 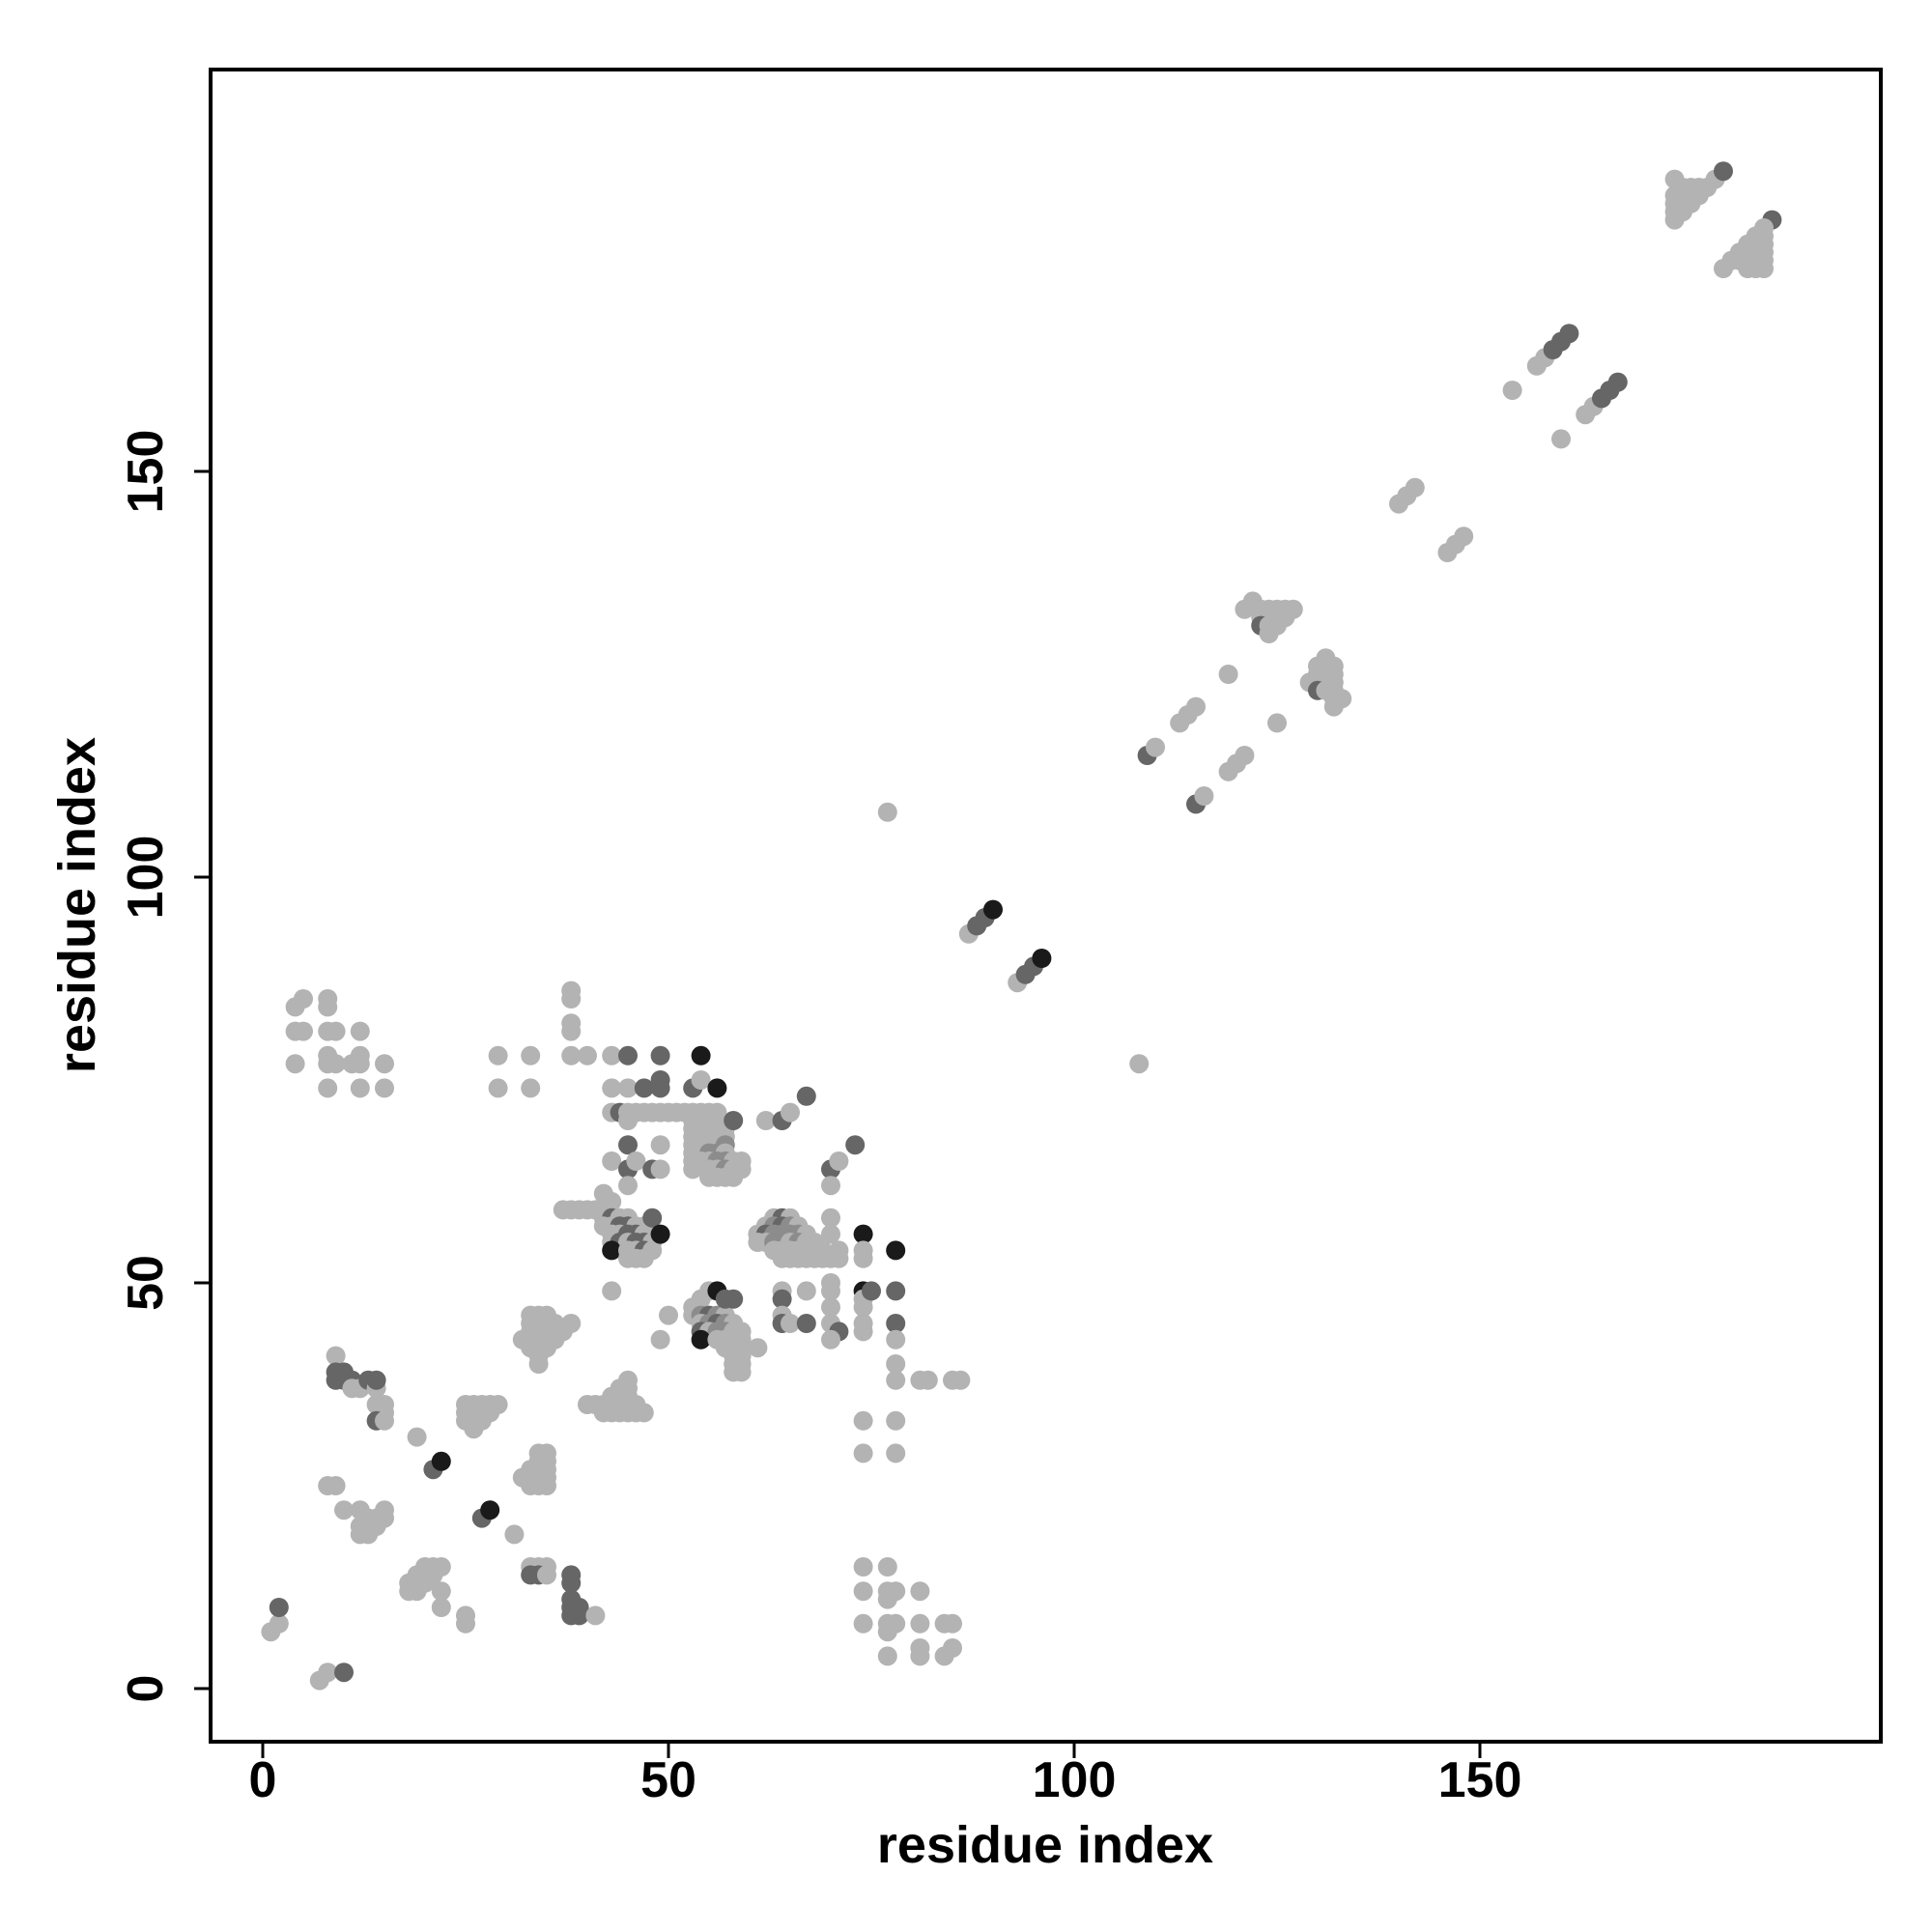 What do you see at coordinates (164, 1066) in the screenshot?
I see `y-axis: 0 50 100 150` at bounding box center [164, 1066].